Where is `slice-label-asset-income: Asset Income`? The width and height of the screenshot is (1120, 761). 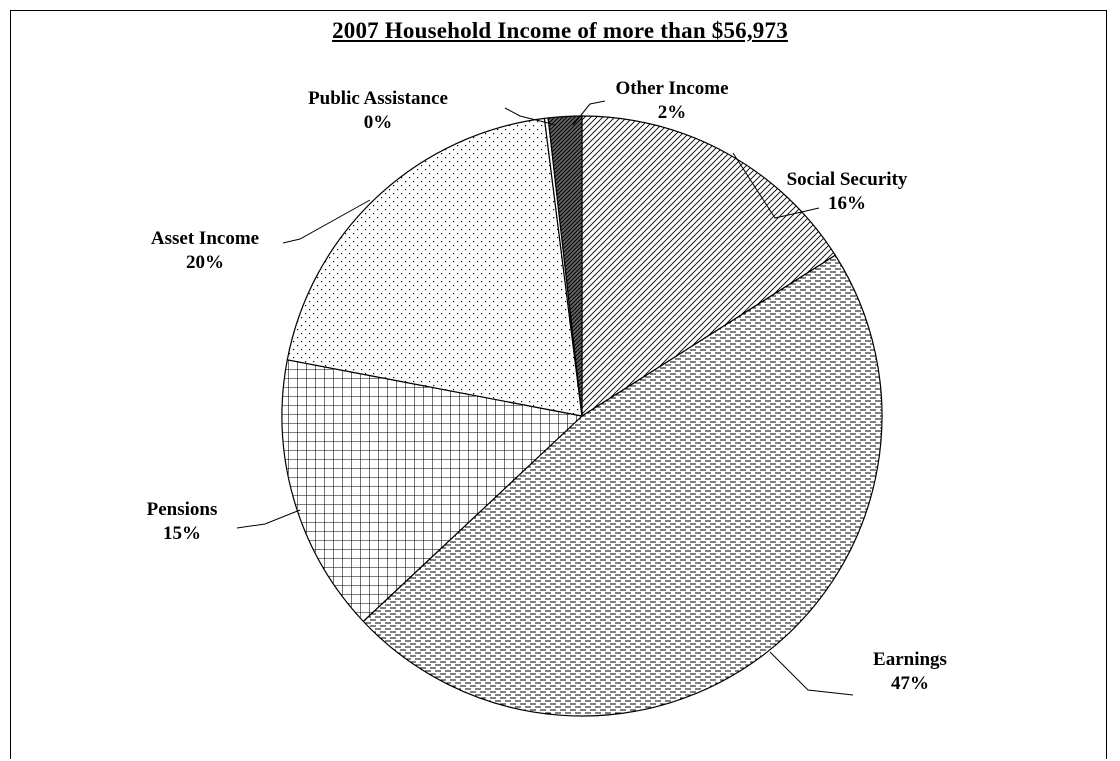
slice-label-asset-income: Asset Income is located at coordinates (205, 238).